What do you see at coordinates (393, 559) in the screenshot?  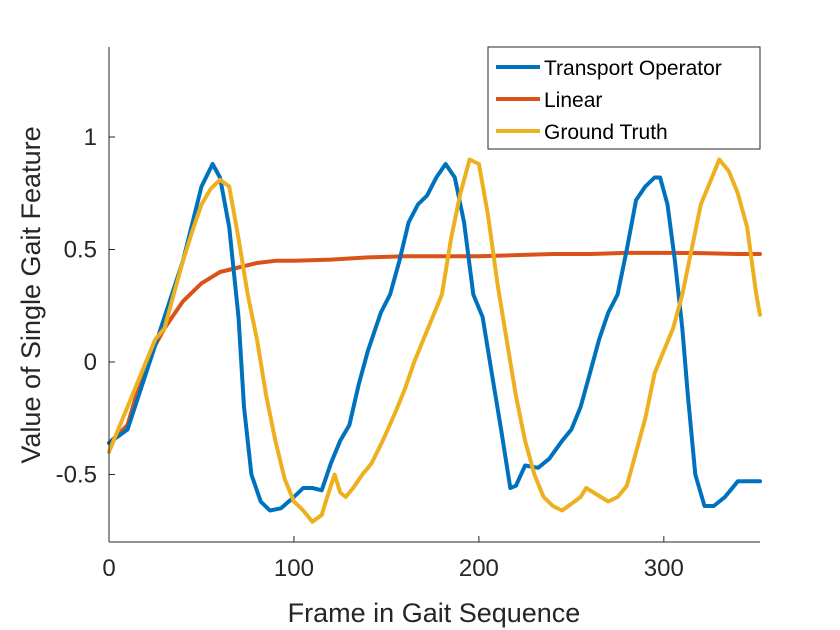 I see `x-ticks: 0 100 200 300` at bounding box center [393, 559].